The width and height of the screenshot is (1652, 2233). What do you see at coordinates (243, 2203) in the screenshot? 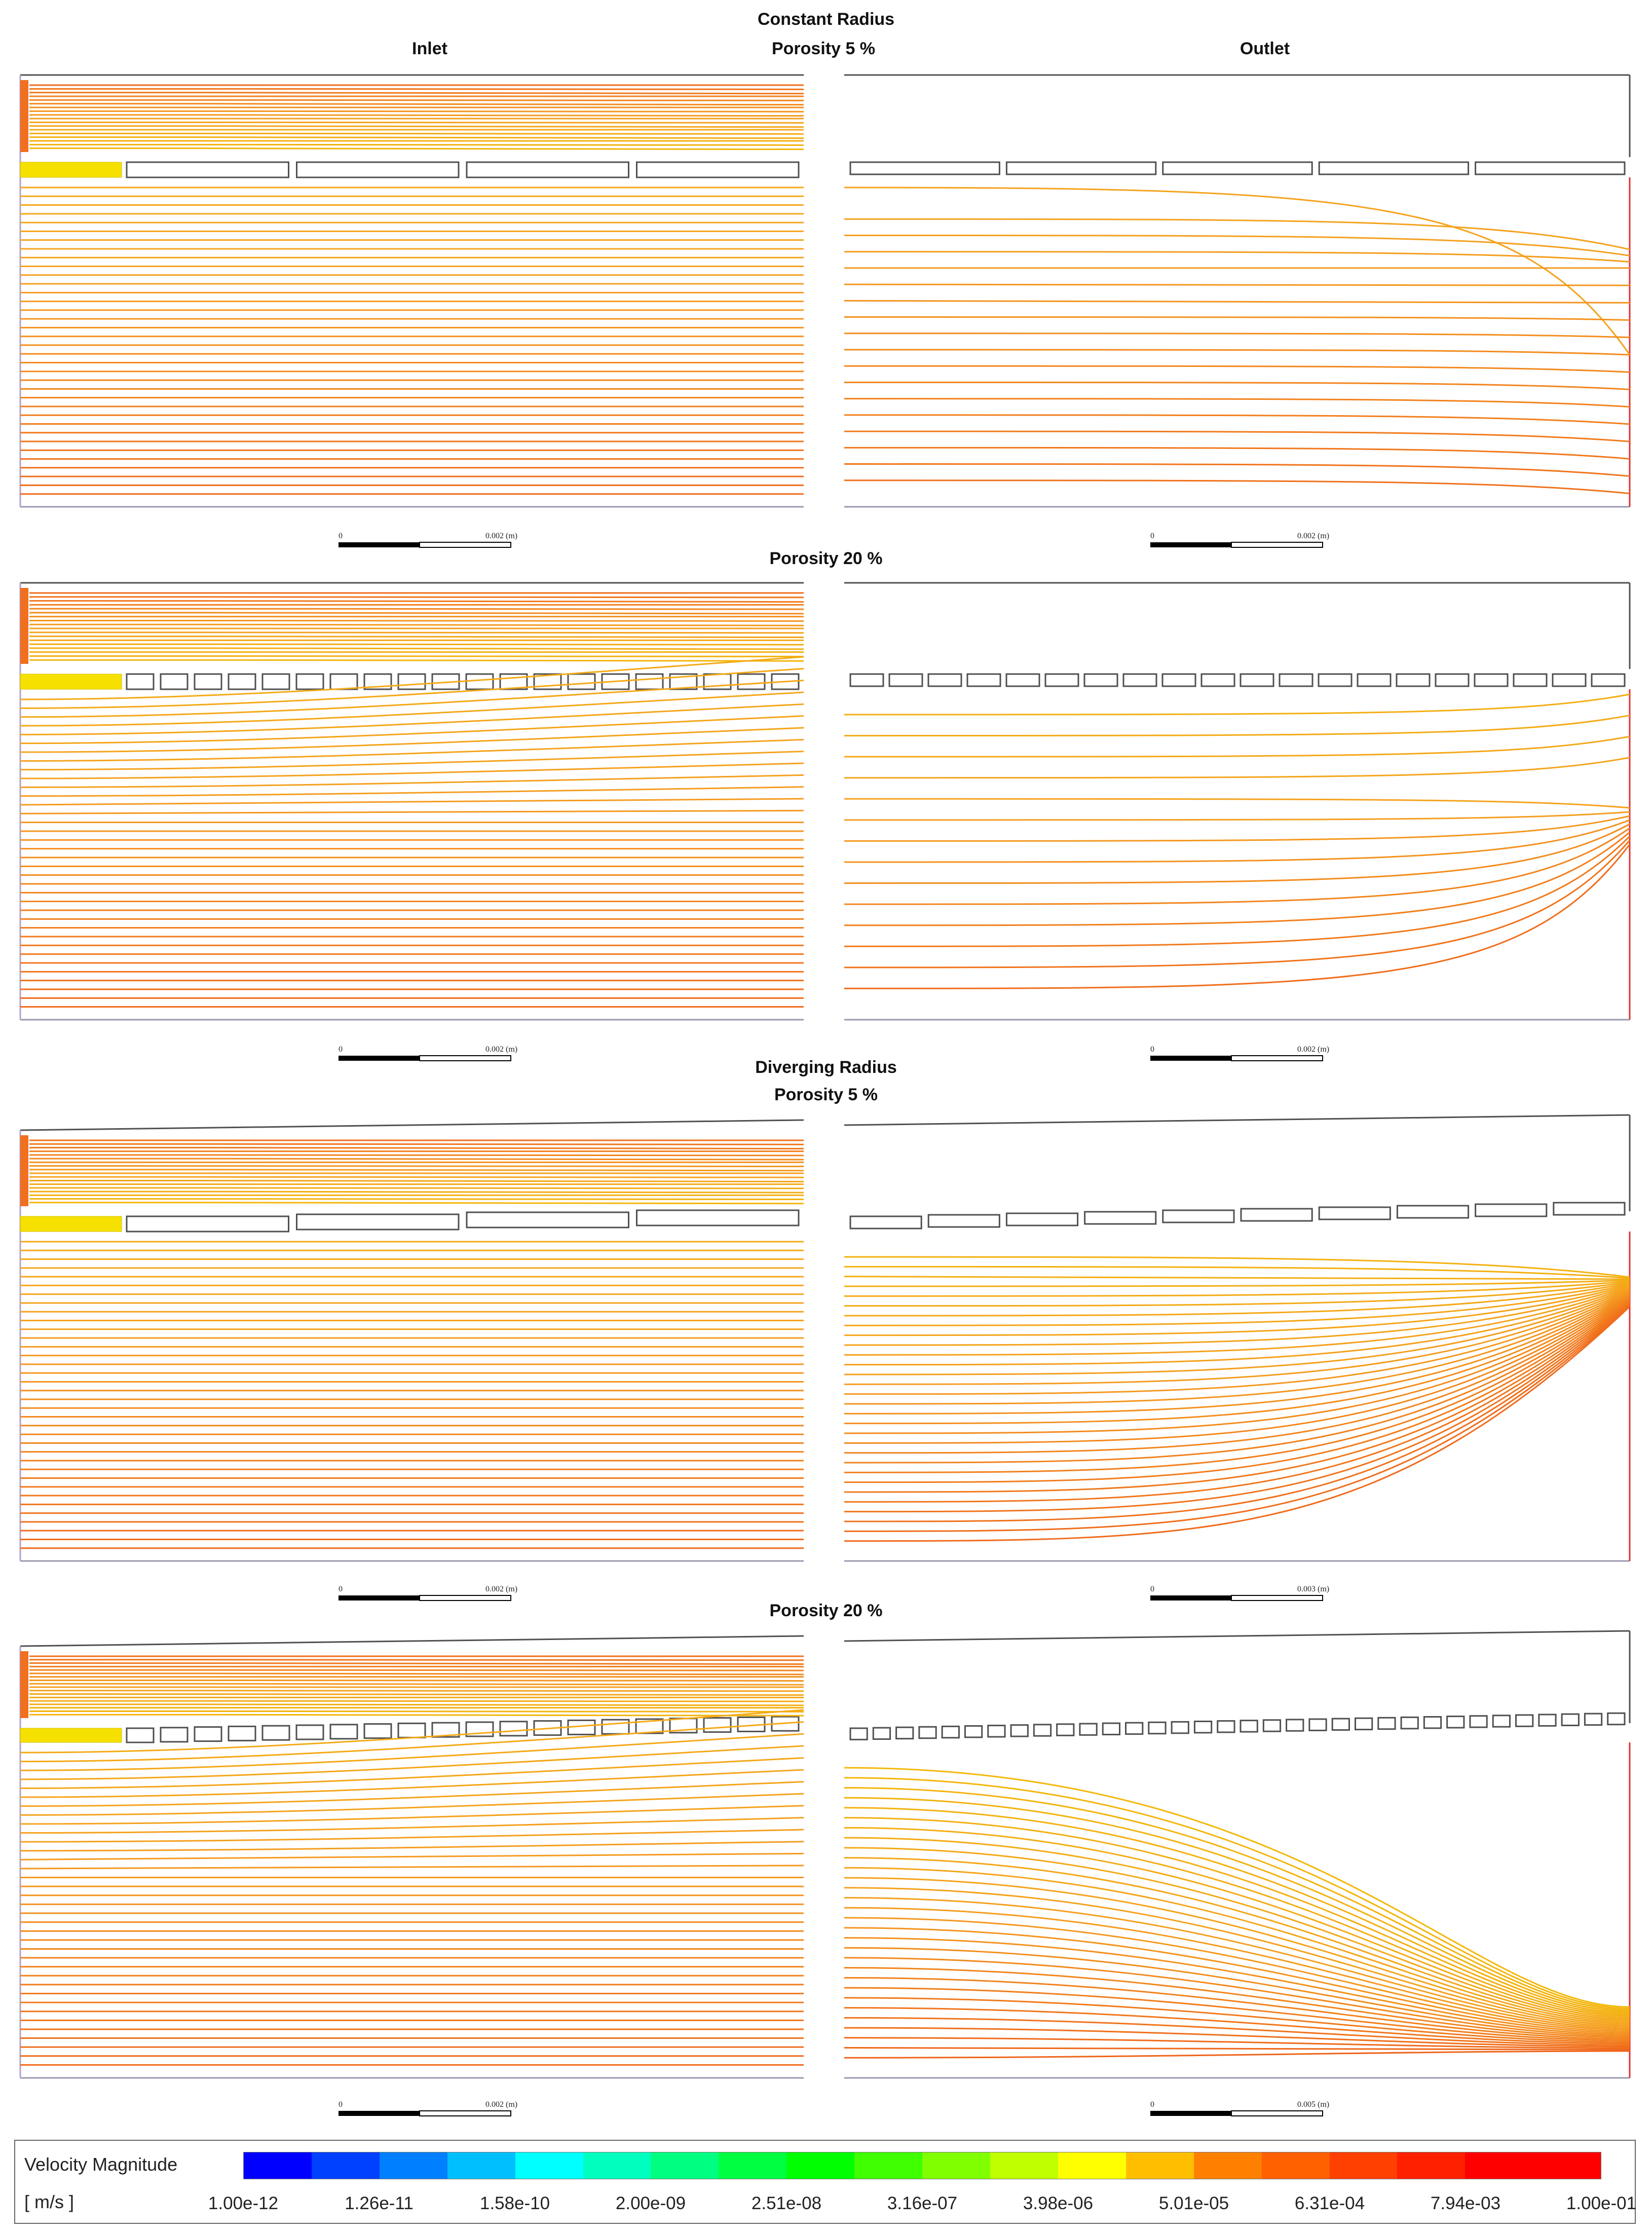
I see `legend-tick-label: 1.00e-12` at bounding box center [243, 2203].